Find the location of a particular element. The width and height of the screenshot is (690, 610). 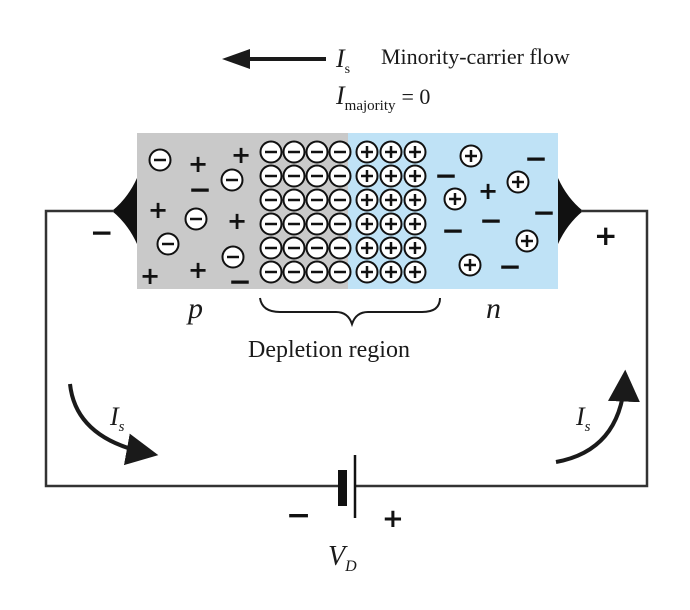

depletion-brace is located at coordinates (350, 312).